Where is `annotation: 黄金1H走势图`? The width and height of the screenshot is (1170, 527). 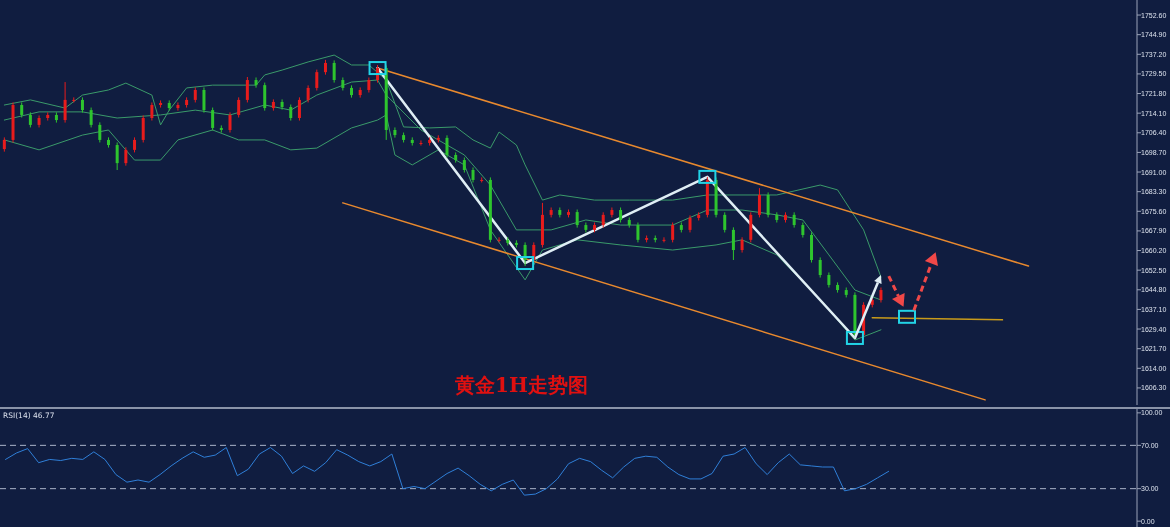
annotation: 黄金1H走势图 is located at coordinates (521, 385).